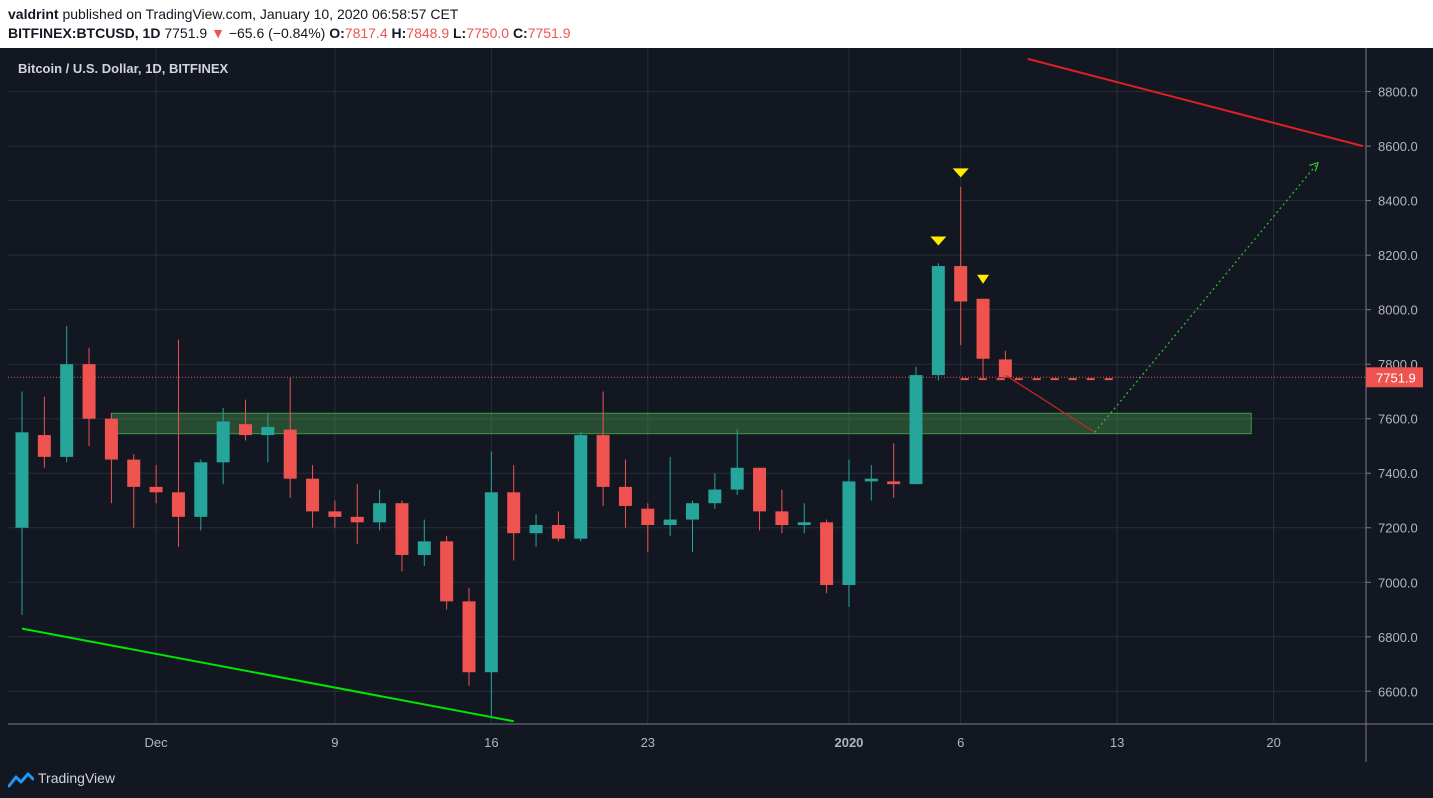 The height and width of the screenshot is (798, 1433). Describe the element at coordinates (1117, 742) in the screenshot. I see `x-tick-label: 13` at that location.